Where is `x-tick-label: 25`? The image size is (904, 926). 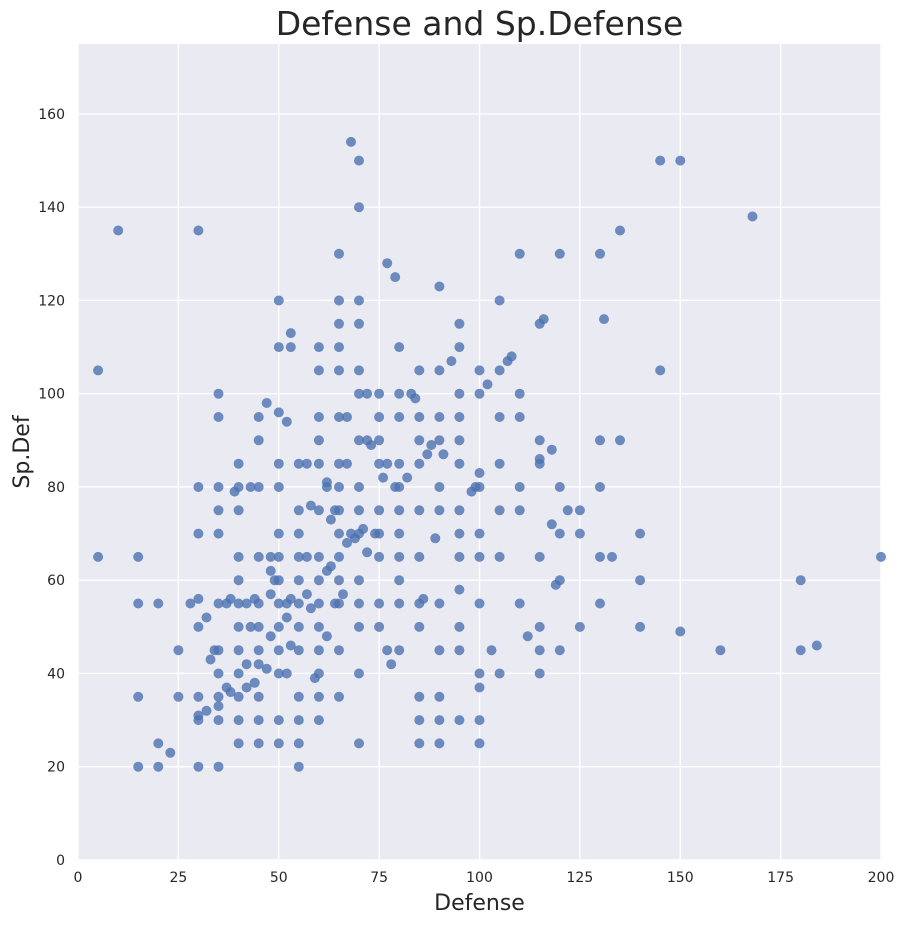
x-tick-label: 25 is located at coordinates (178, 878).